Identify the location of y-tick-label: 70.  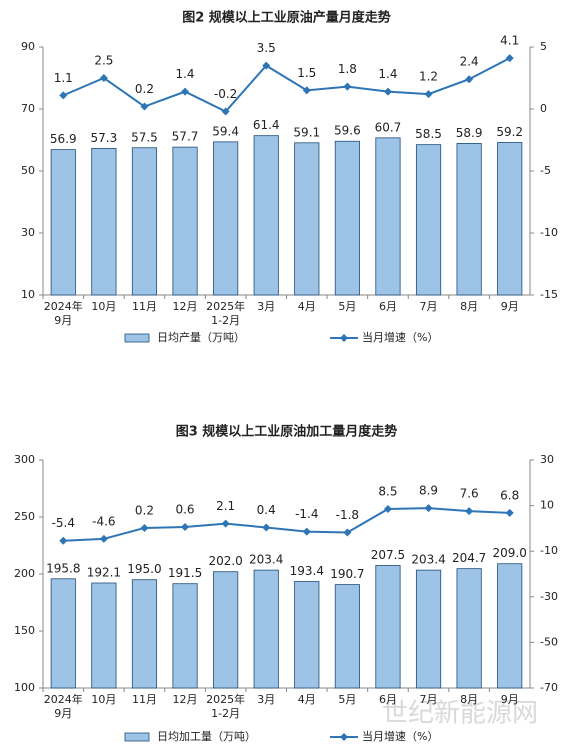
(28, 108).